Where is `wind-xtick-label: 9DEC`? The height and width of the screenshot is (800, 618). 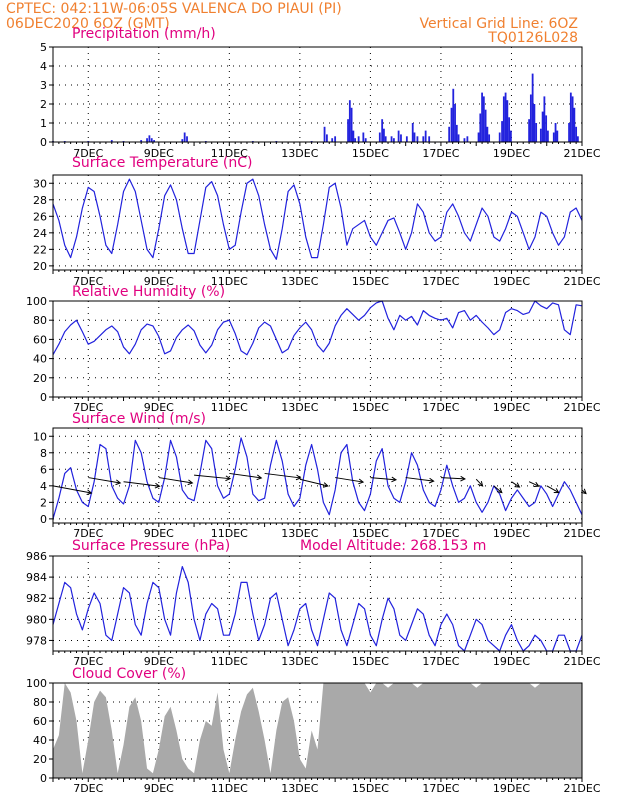
wind-xtick-label: 9DEC is located at coordinates (159, 533).